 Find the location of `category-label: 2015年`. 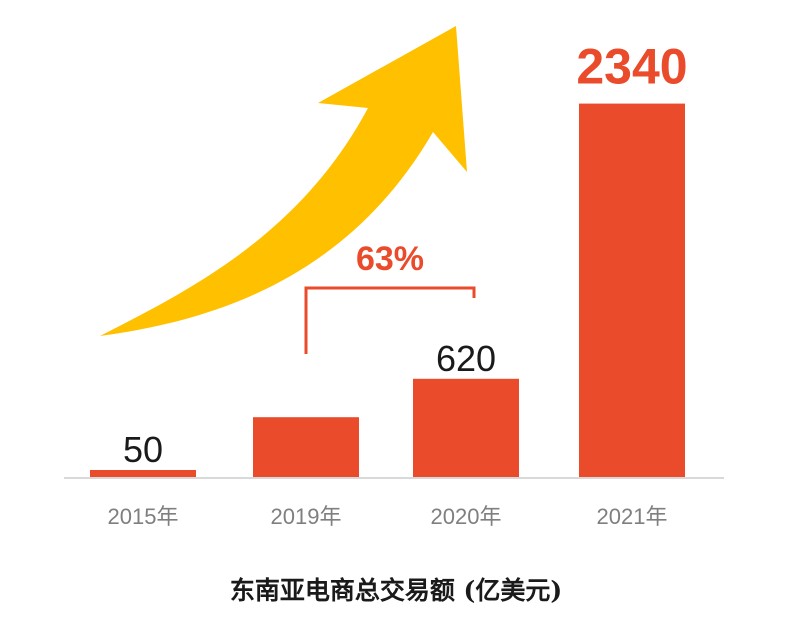

category-label: 2015年 is located at coordinates (143, 516).